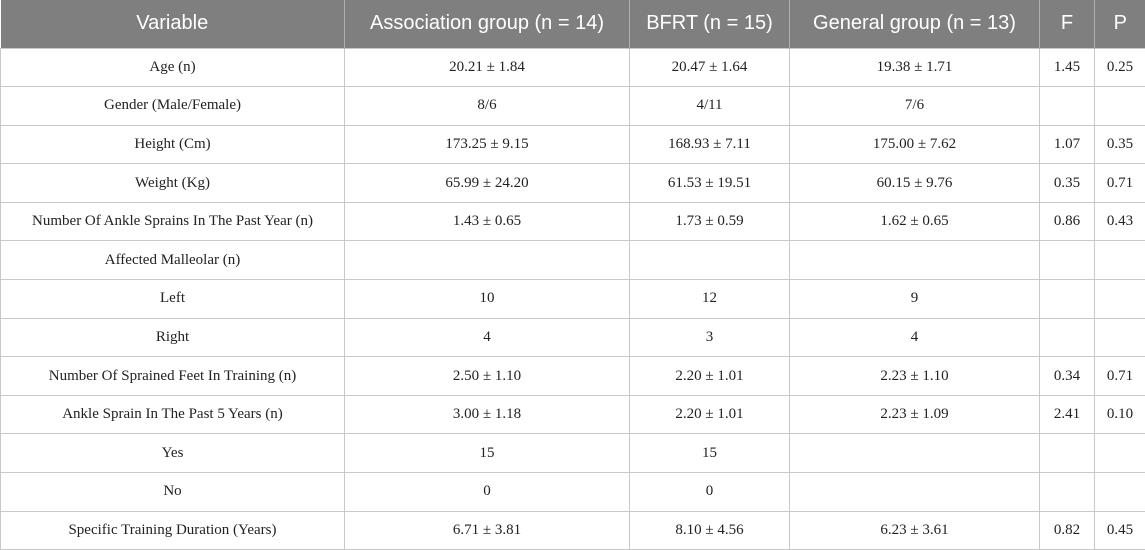 Image resolution: width=1145 pixels, height=550 pixels. What do you see at coordinates (915, 183) in the screenshot?
I see `cell-general-group: 60.15 ± 9.76` at bounding box center [915, 183].